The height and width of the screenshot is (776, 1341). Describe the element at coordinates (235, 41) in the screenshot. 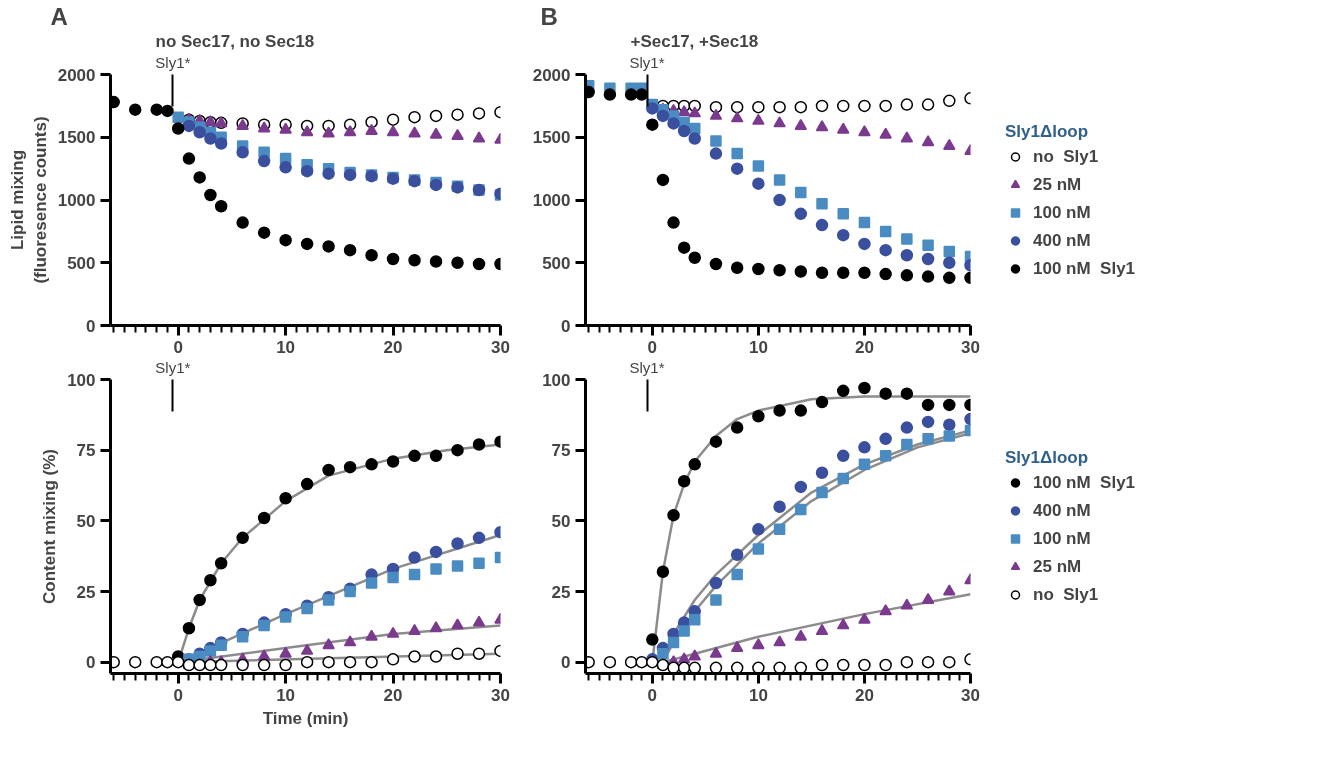

I see `chart-title: no Sec17, no Sec18` at that location.